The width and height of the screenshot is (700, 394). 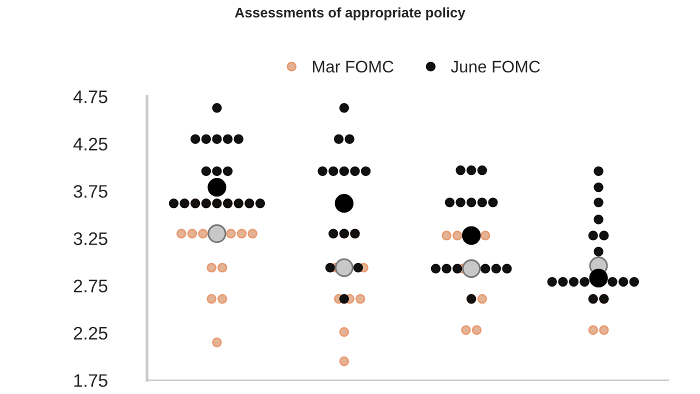 I want to click on y-tick-label: 3.75, so click(x=91, y=191).